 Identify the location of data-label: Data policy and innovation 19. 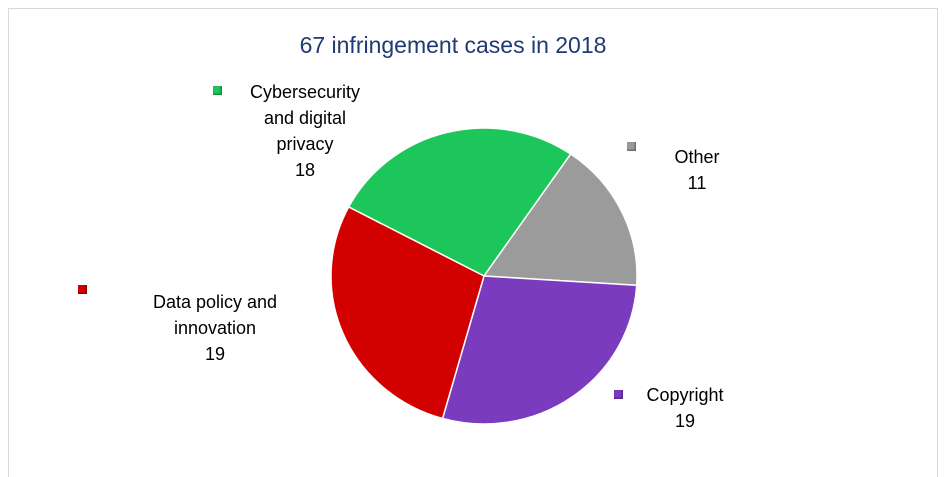
(215, 328).